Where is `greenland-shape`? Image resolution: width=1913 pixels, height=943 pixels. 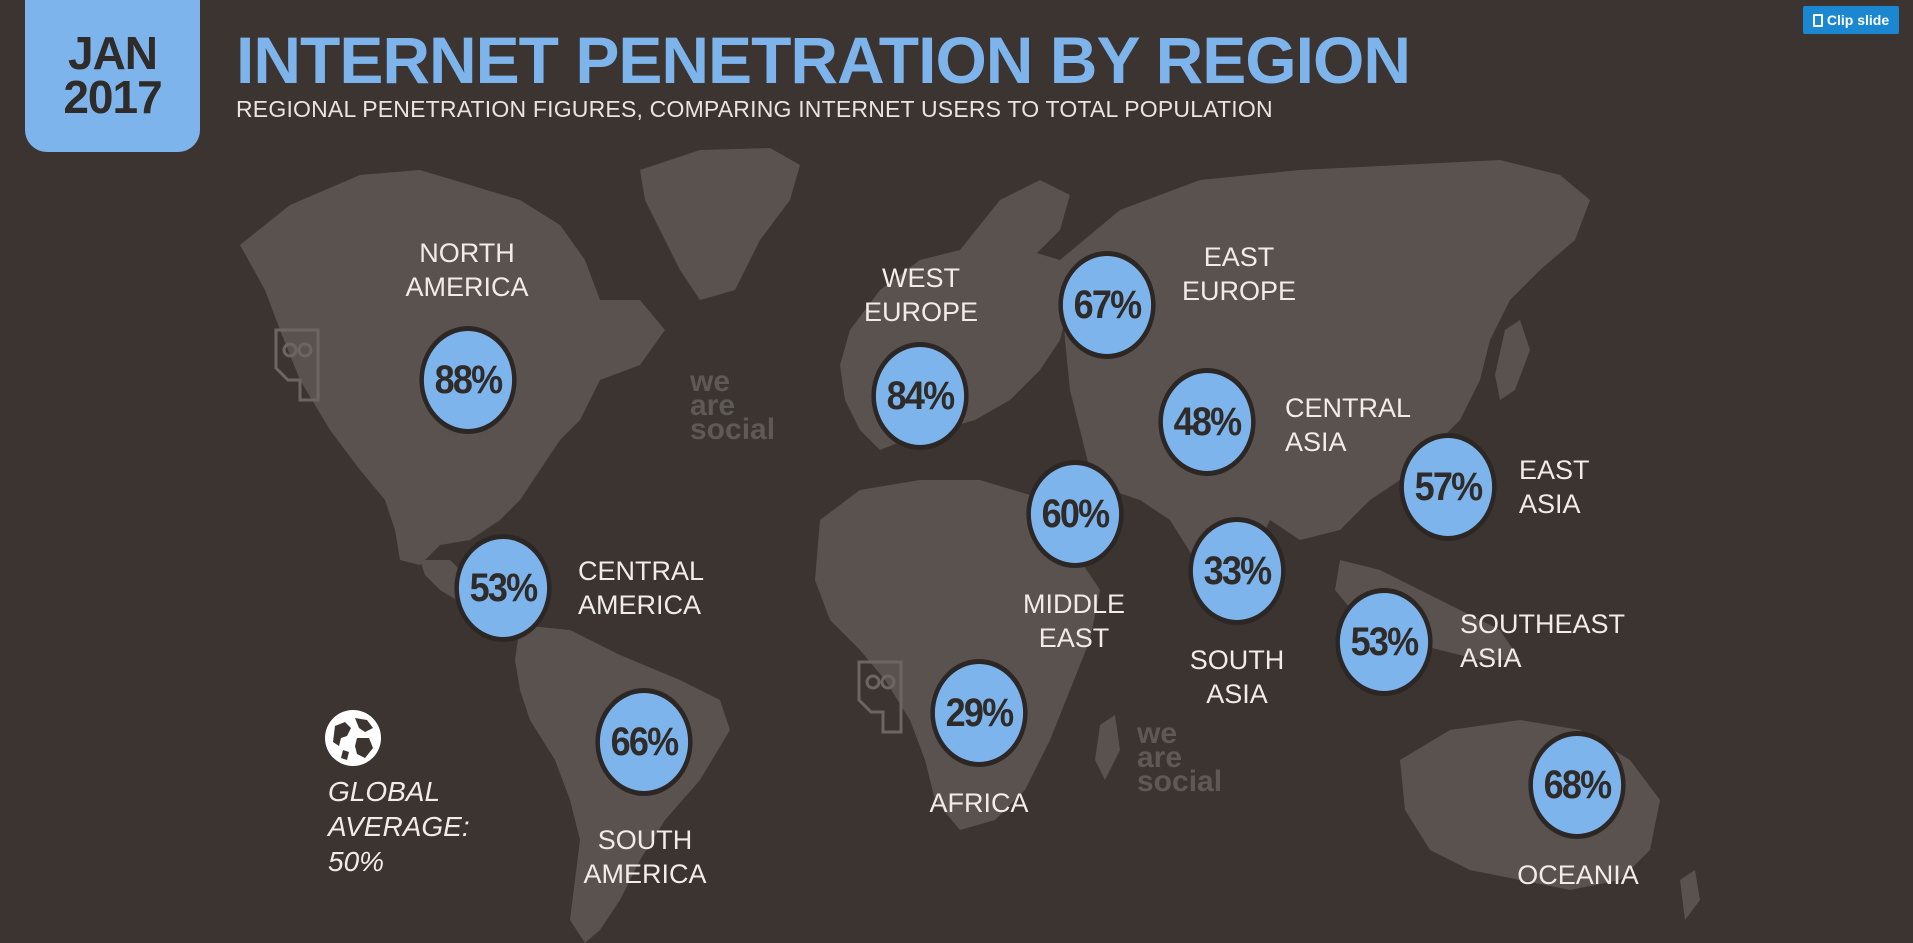
greenland-shape is located at coordinates (720, 224).